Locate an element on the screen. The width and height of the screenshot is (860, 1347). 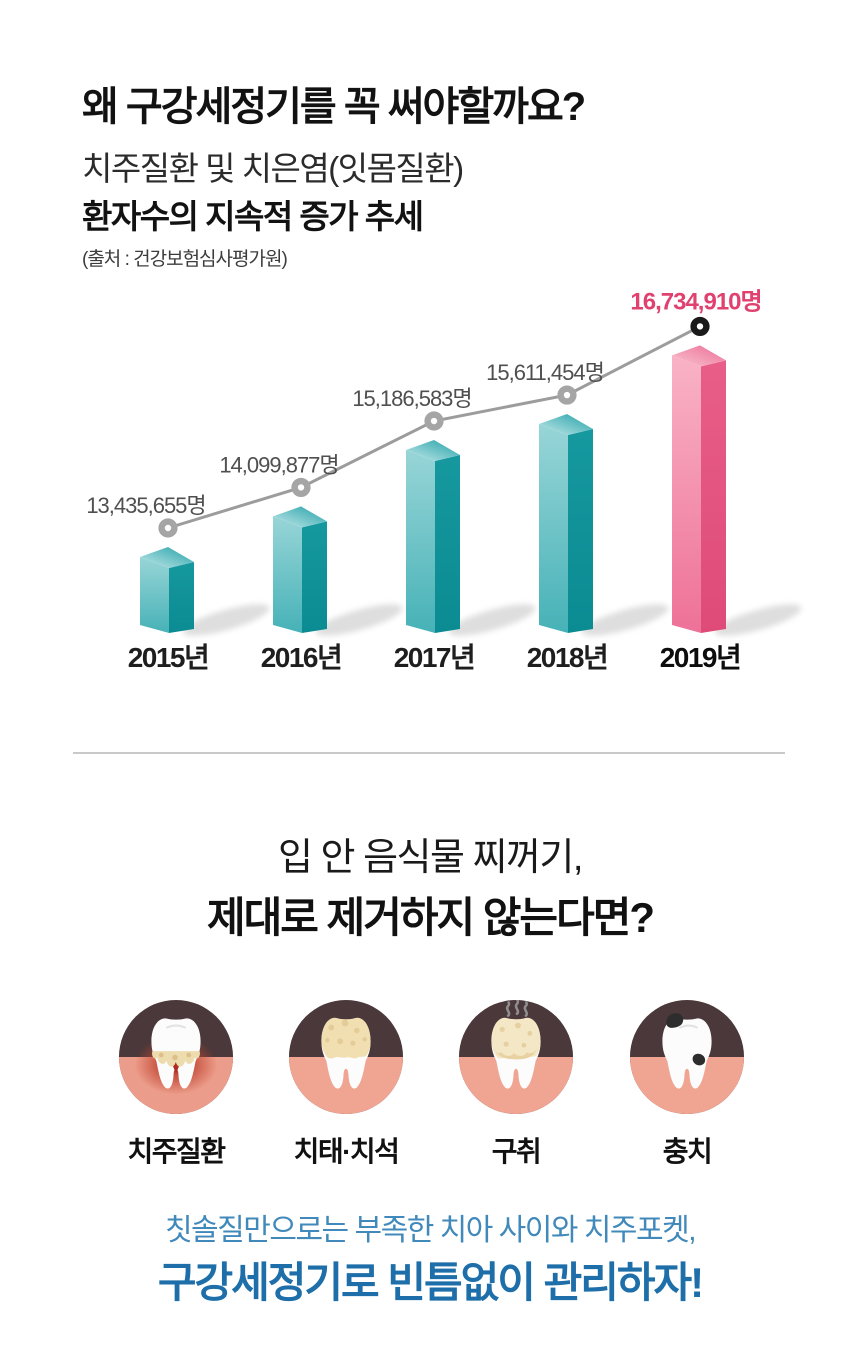
icon-label: 치태·치석 is located at coordinates (346, 1151).